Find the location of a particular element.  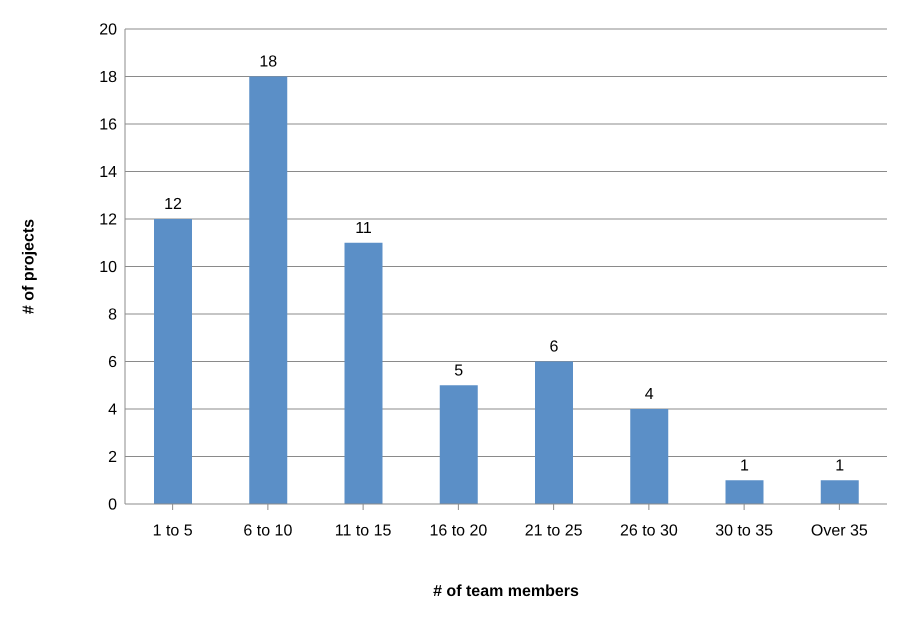

y-tick-label: 4 is located at coordinates (113, 410).